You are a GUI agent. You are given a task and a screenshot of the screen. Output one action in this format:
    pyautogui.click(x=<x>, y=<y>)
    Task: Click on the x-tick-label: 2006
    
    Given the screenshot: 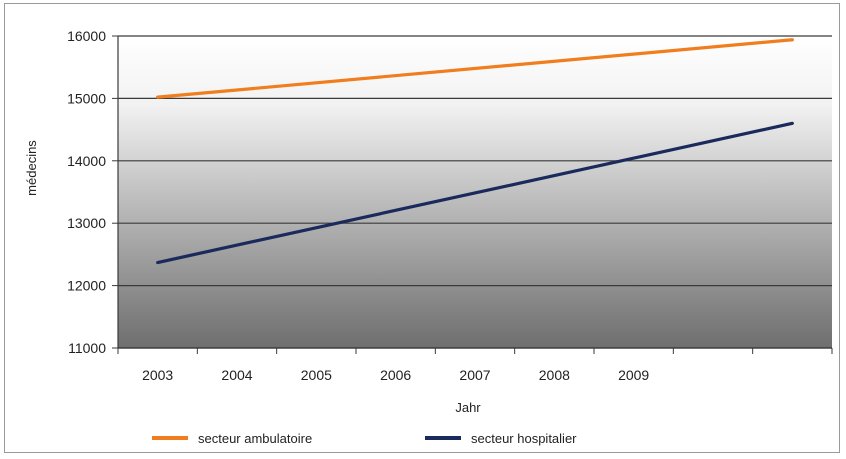 What is the action you would take?
    pyautogui.click(x=395, y=375)
    